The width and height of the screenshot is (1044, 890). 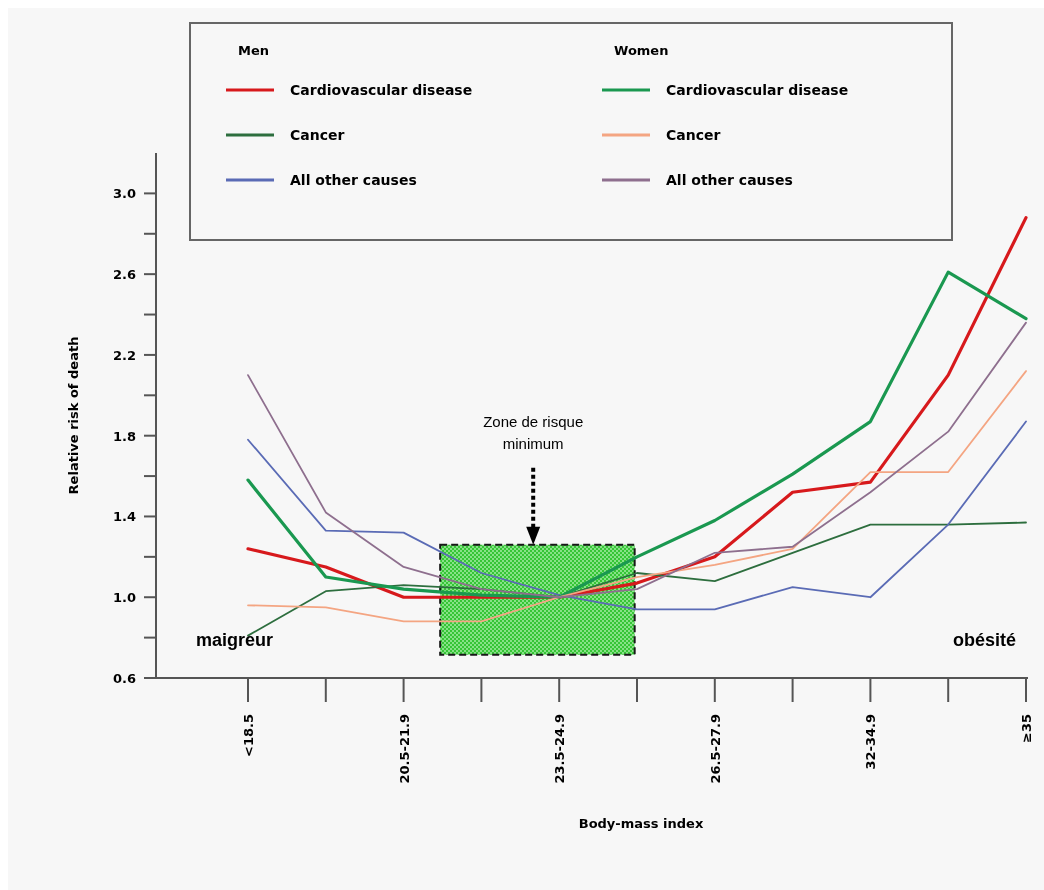 What do you see at coordinates (1026, 728) in the screenshot?
I see `x-tick-label: ≥35` at bounding box center [1026, 728].